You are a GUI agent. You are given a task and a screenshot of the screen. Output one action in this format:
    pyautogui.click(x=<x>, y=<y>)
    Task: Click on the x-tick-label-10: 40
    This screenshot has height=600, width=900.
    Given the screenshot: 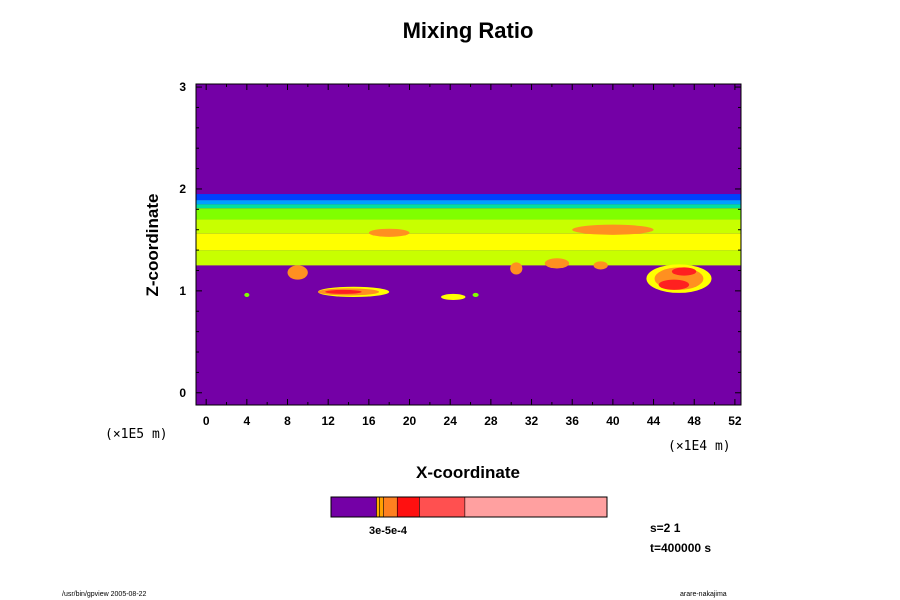 What is the action you would take?
    pyautogui.click(x=613, y=421)
    